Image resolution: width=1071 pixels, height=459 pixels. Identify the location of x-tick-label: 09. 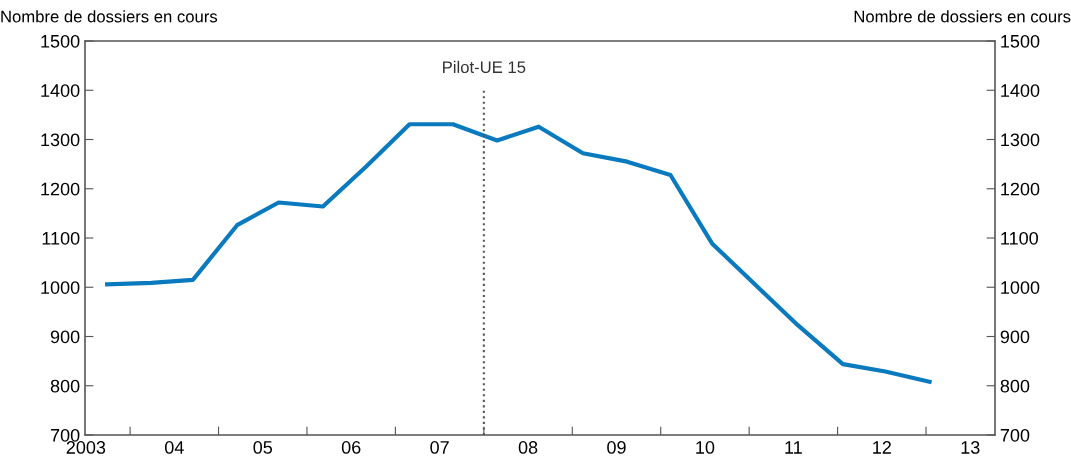
(616, 447).